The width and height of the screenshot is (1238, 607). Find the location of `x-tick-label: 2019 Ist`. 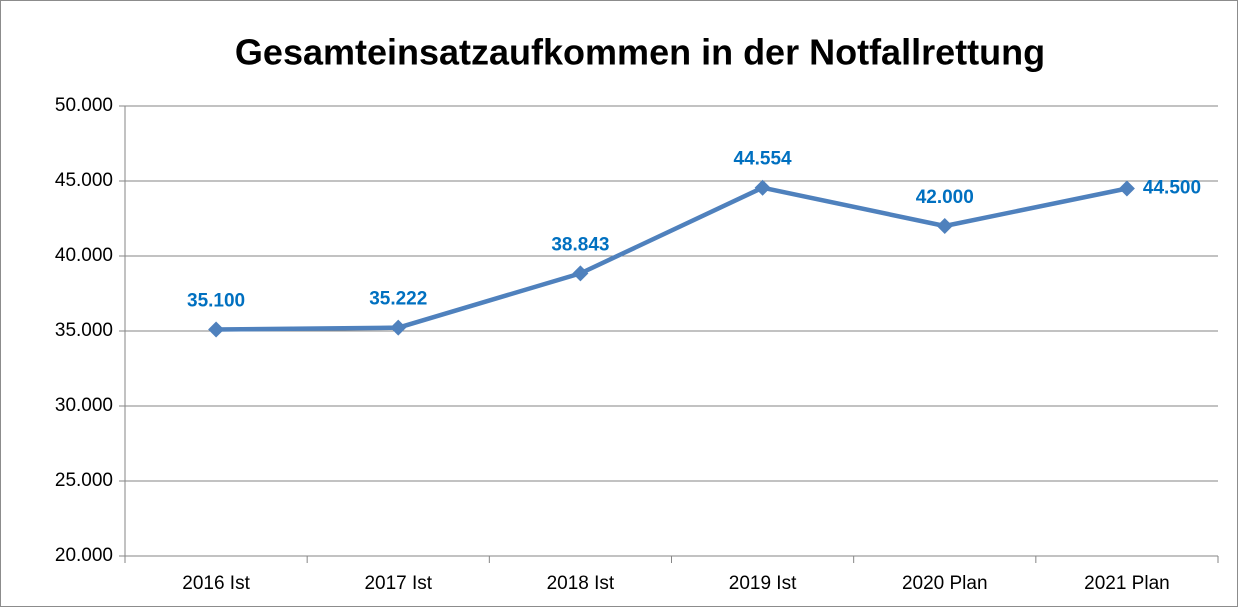

x-tick-label: 2019 Ist is located at coordinates (763, 583).